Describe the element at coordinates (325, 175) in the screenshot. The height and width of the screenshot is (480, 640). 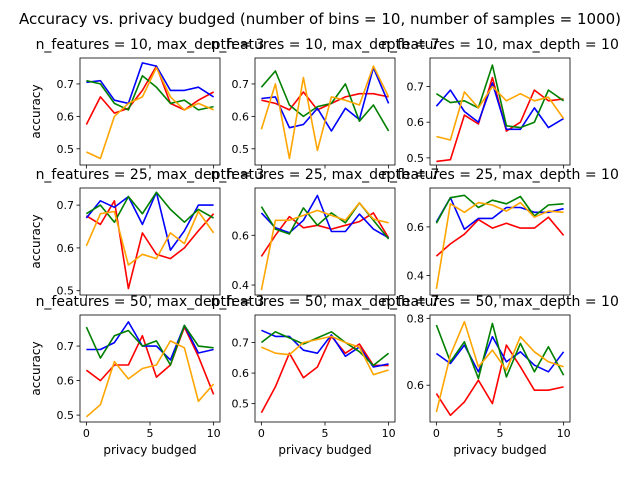
I see `subplot-title: n_features = 25, max_depth = 7` at that location.